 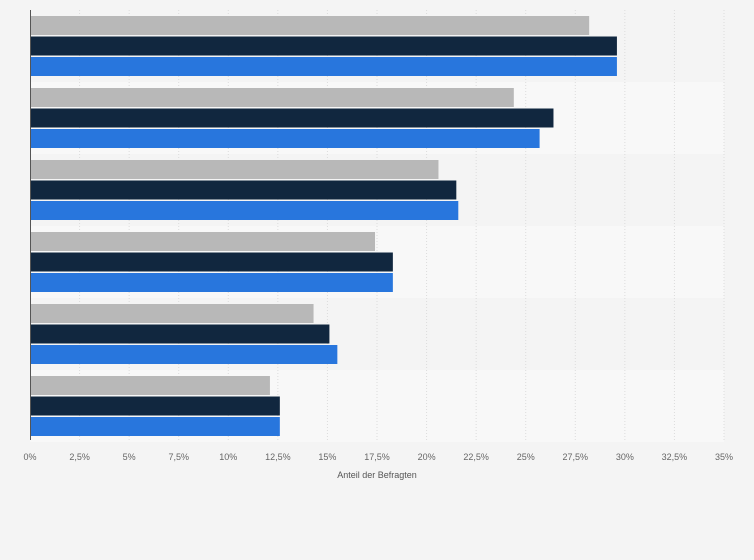 What do you see at coordinates (327, 457) in the screenshot?
I see `x-tick-label: 15%` at bounding box center [327, 457].